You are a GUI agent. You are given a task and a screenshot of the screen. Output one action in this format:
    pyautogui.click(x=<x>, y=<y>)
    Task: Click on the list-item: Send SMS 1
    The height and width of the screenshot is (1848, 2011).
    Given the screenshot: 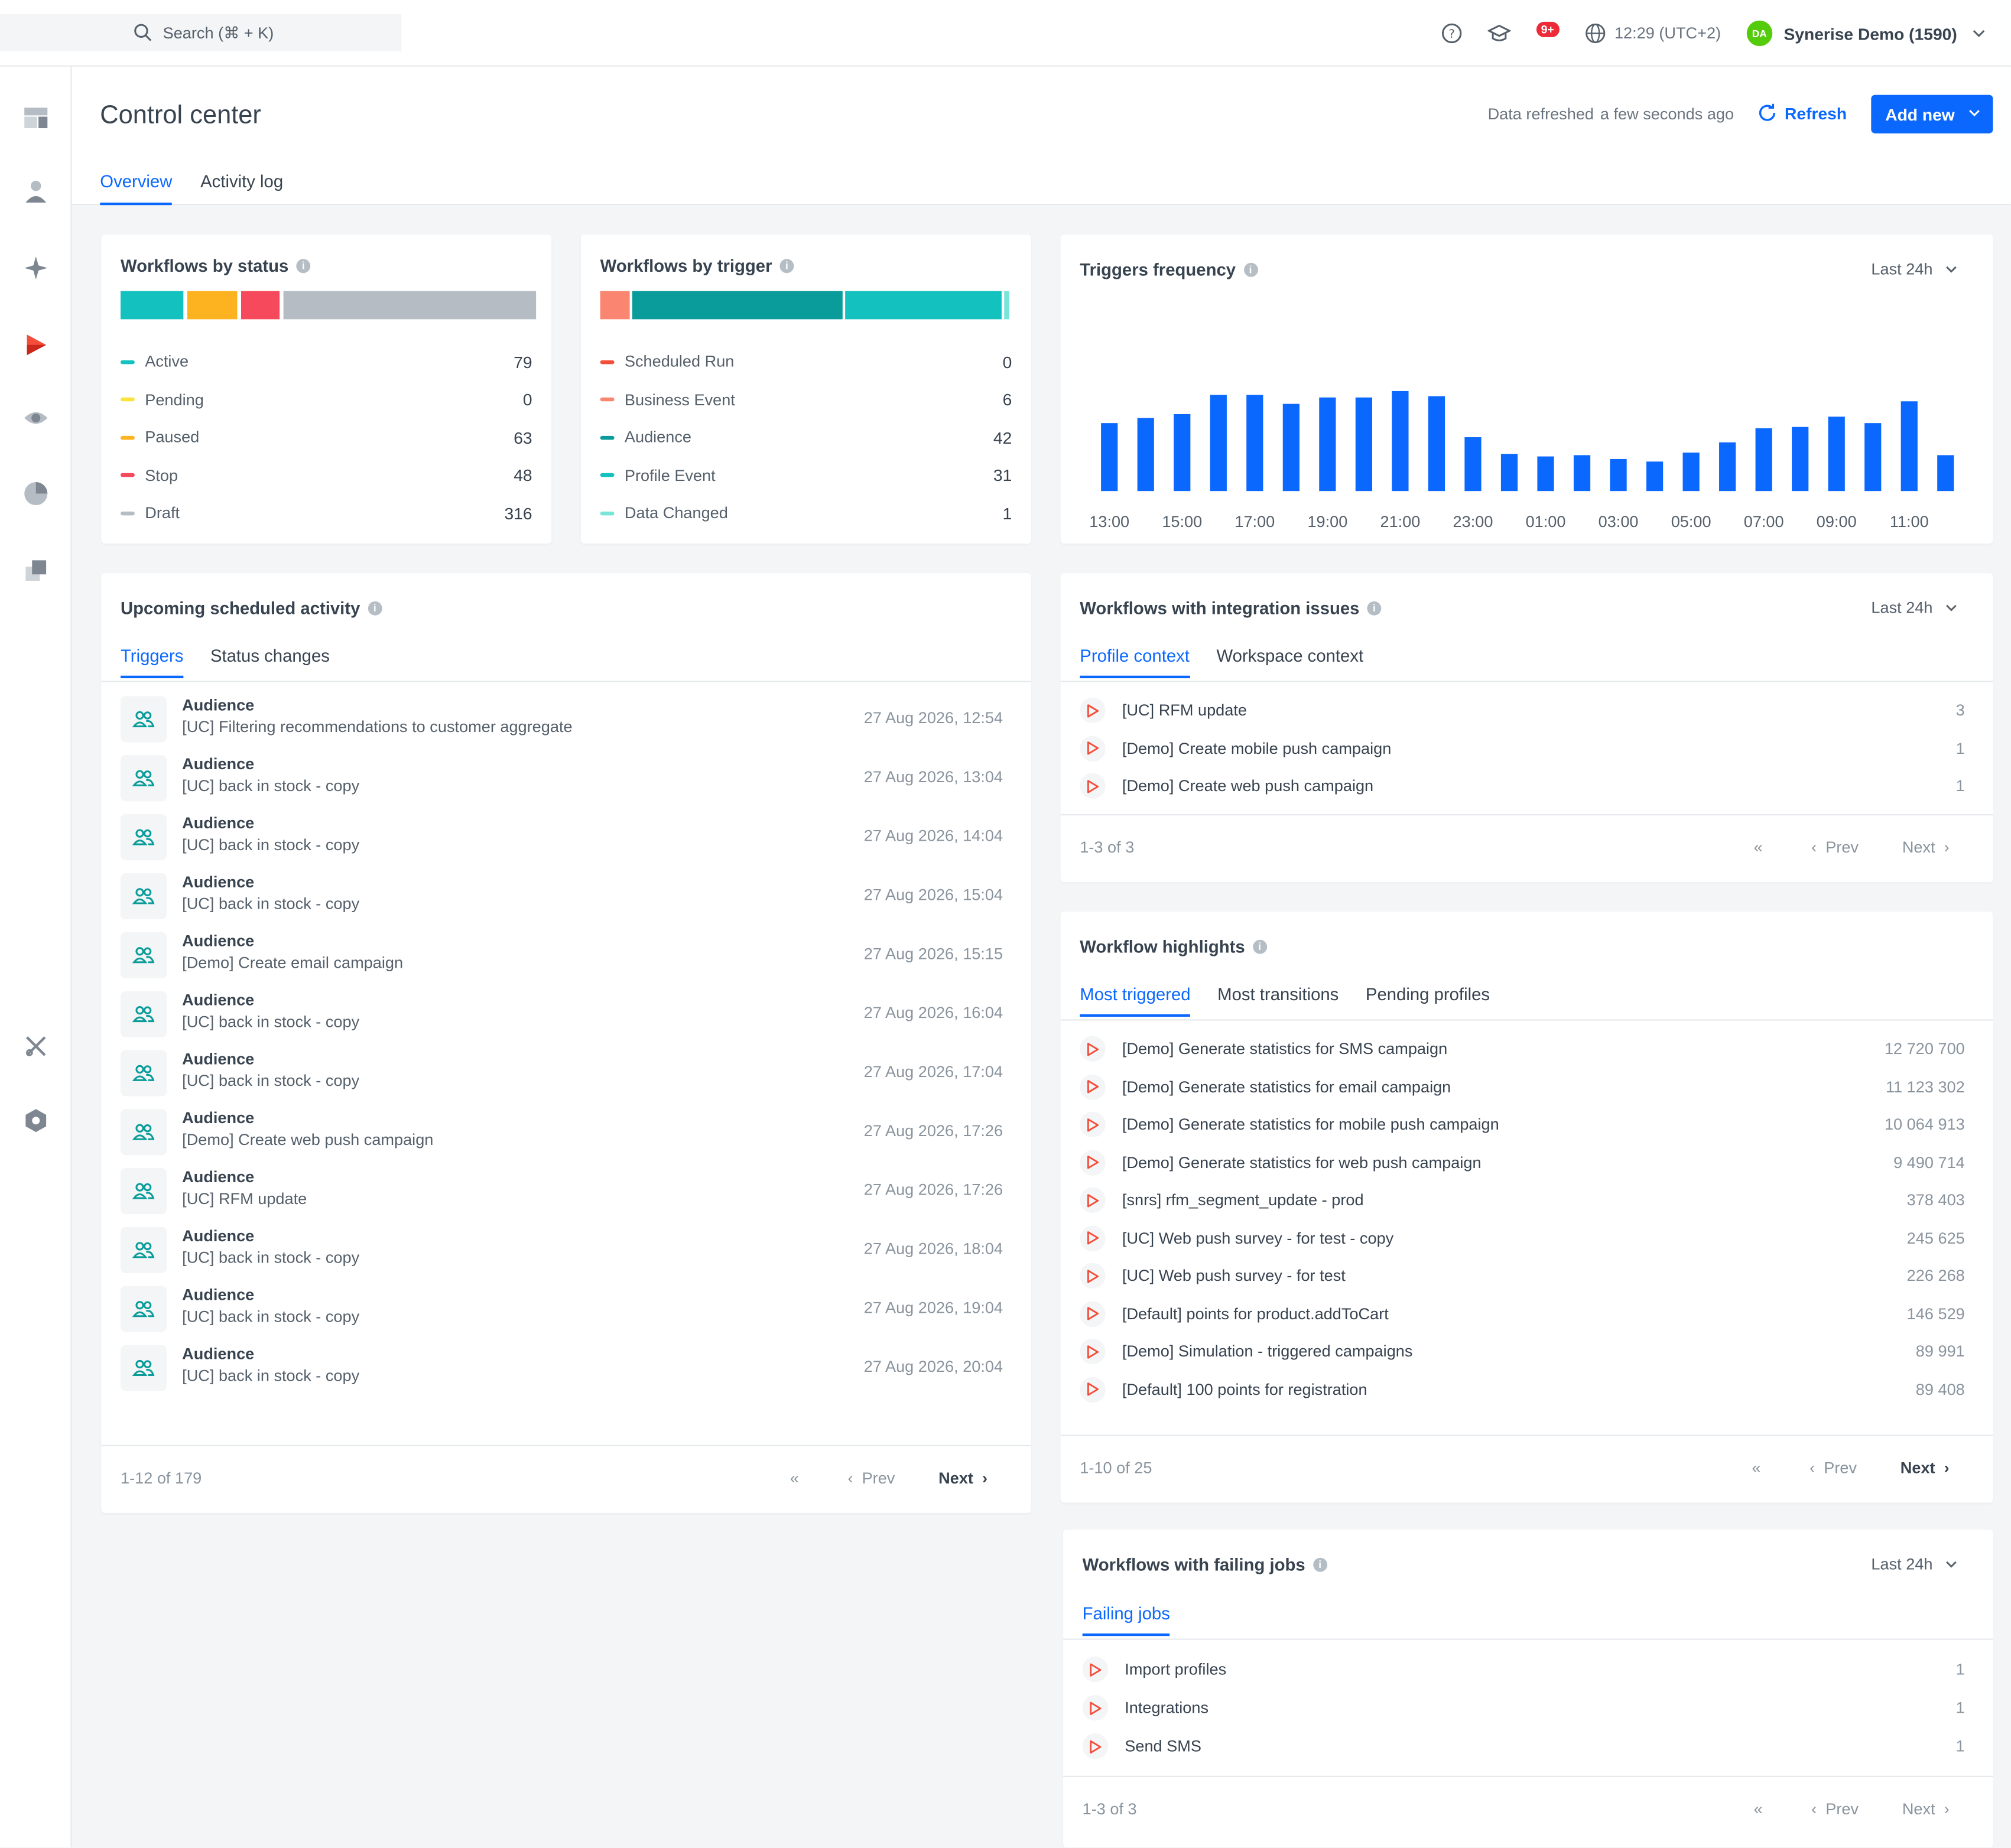 What is the action you would take?
    pyautogui.click(x=1524, y=1746)
    